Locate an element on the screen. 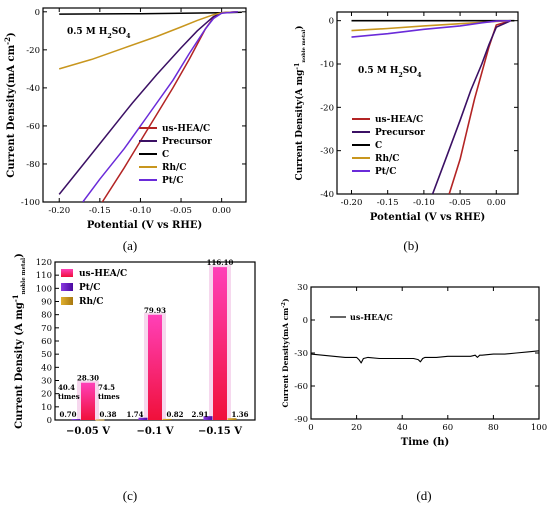 This screenshot has height=507, width=550. data-label: 28.30 is located at coordinates (88, 378).